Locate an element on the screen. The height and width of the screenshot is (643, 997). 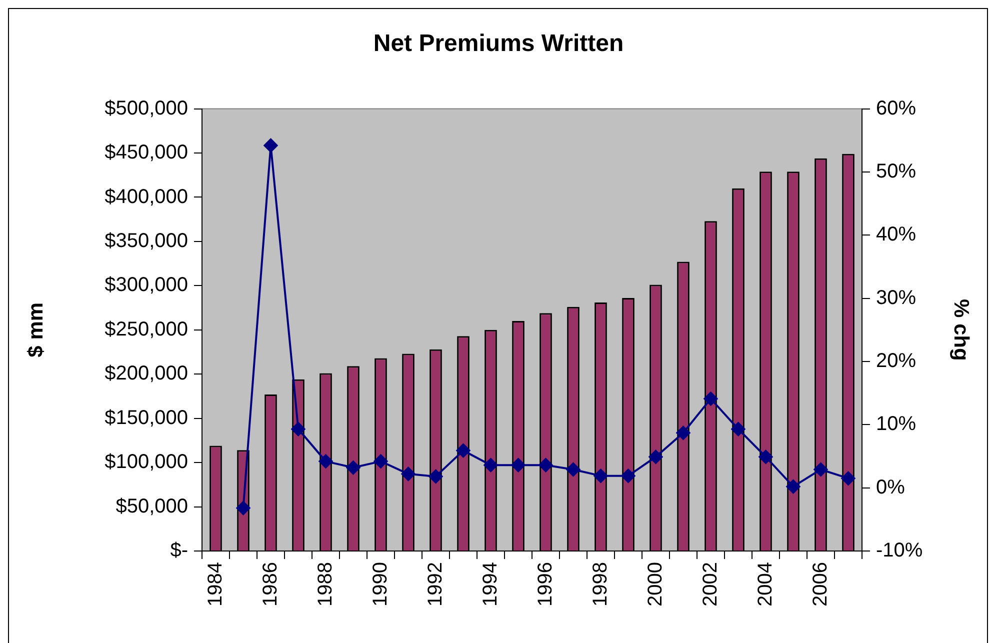
chart-title: Net Premiums Written is located at coordinates (498, 44).